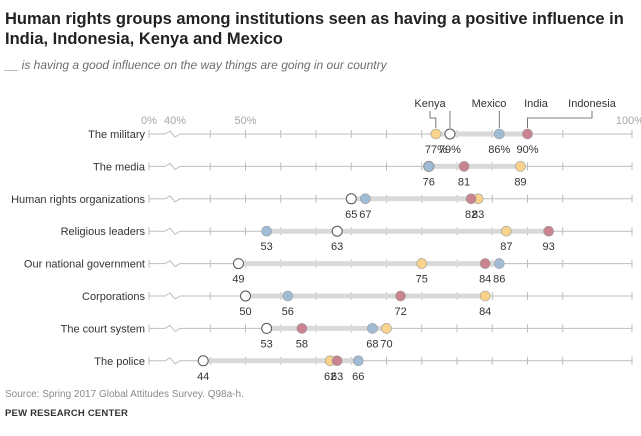 The width and height of the screenshot is (641, 436). What do you see at coordinates (499, 150) in the screenshot?
I see `value-label: 86%` at bounding box center [499, 150].